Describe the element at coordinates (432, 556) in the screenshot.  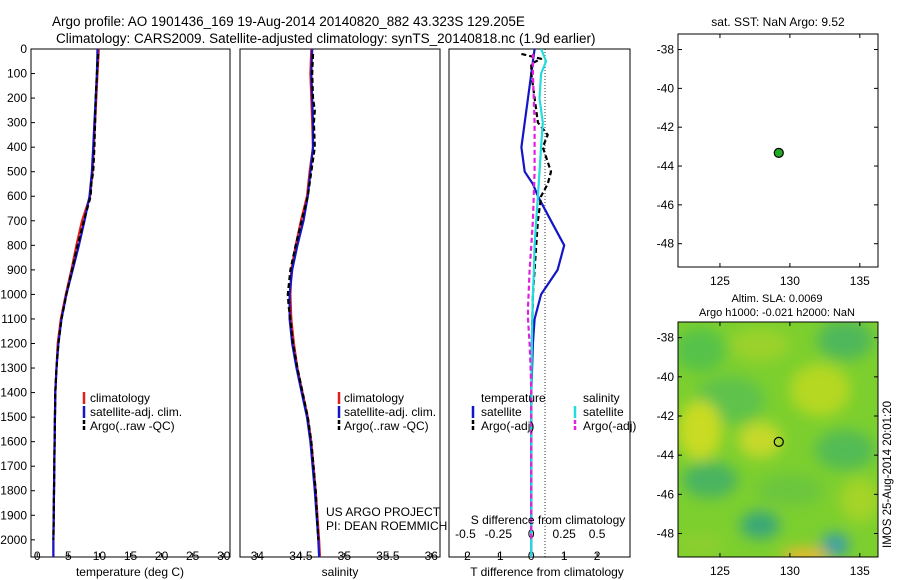
I see `x-tick-label: 36` at that location.